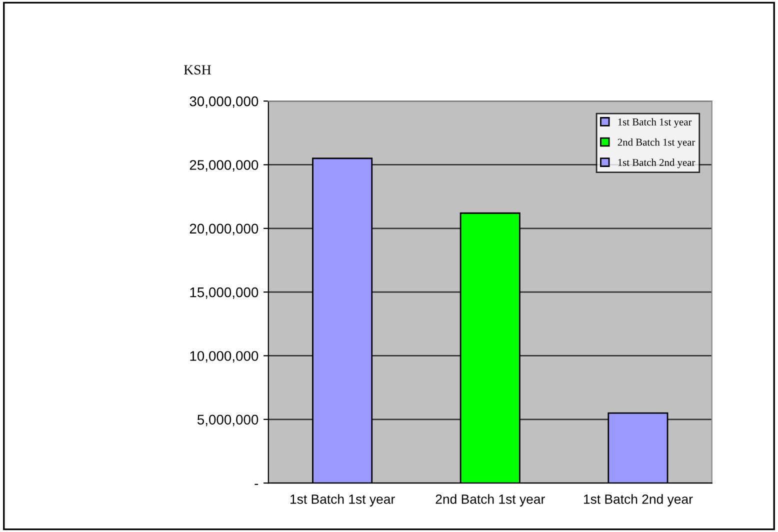 This screenshot has width=778, height=532. Describe the element at coordinates (224, 357) in the screenshot. I see `y-tick-label: 10,000,000` at that location.